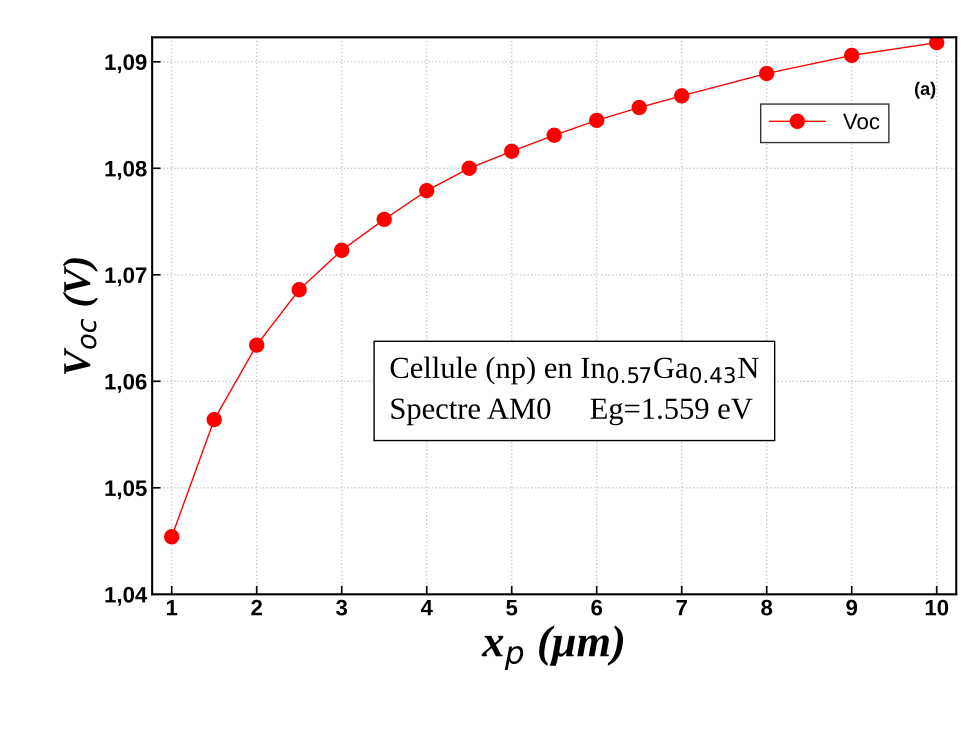  I want to click on annotation: (a), so click(925, 90).